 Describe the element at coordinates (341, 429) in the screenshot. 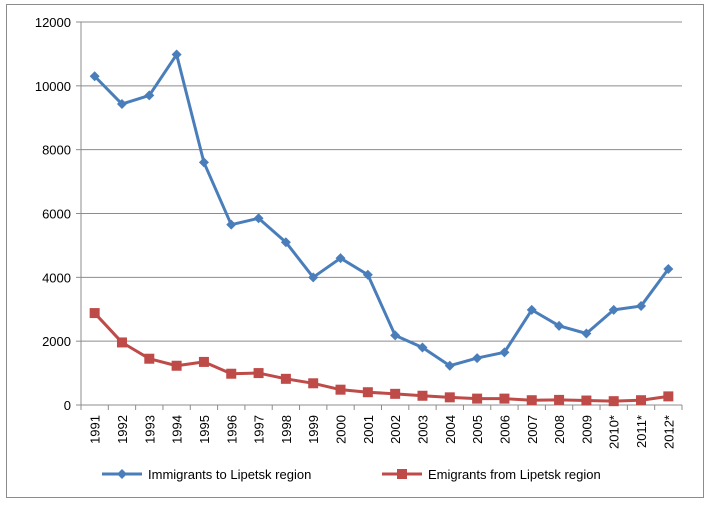

I see `x-tick-label: 2000` at that location.